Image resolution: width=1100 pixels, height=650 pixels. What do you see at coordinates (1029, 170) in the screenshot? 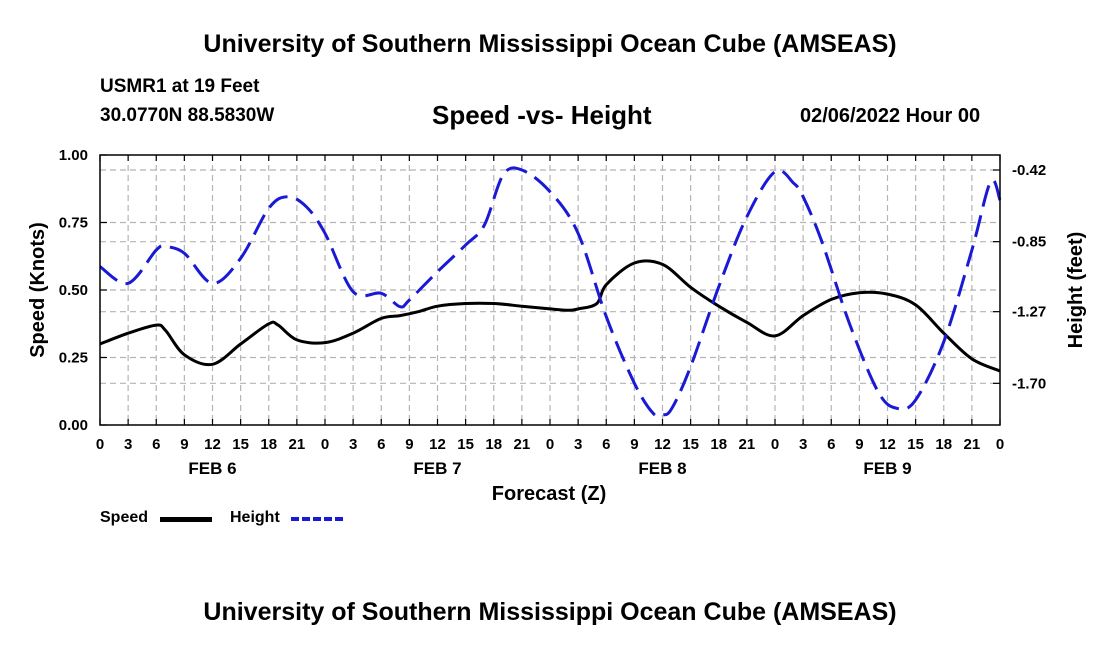
I see `y2-tick-label: -0.42` at bounding box center [1029, 170].